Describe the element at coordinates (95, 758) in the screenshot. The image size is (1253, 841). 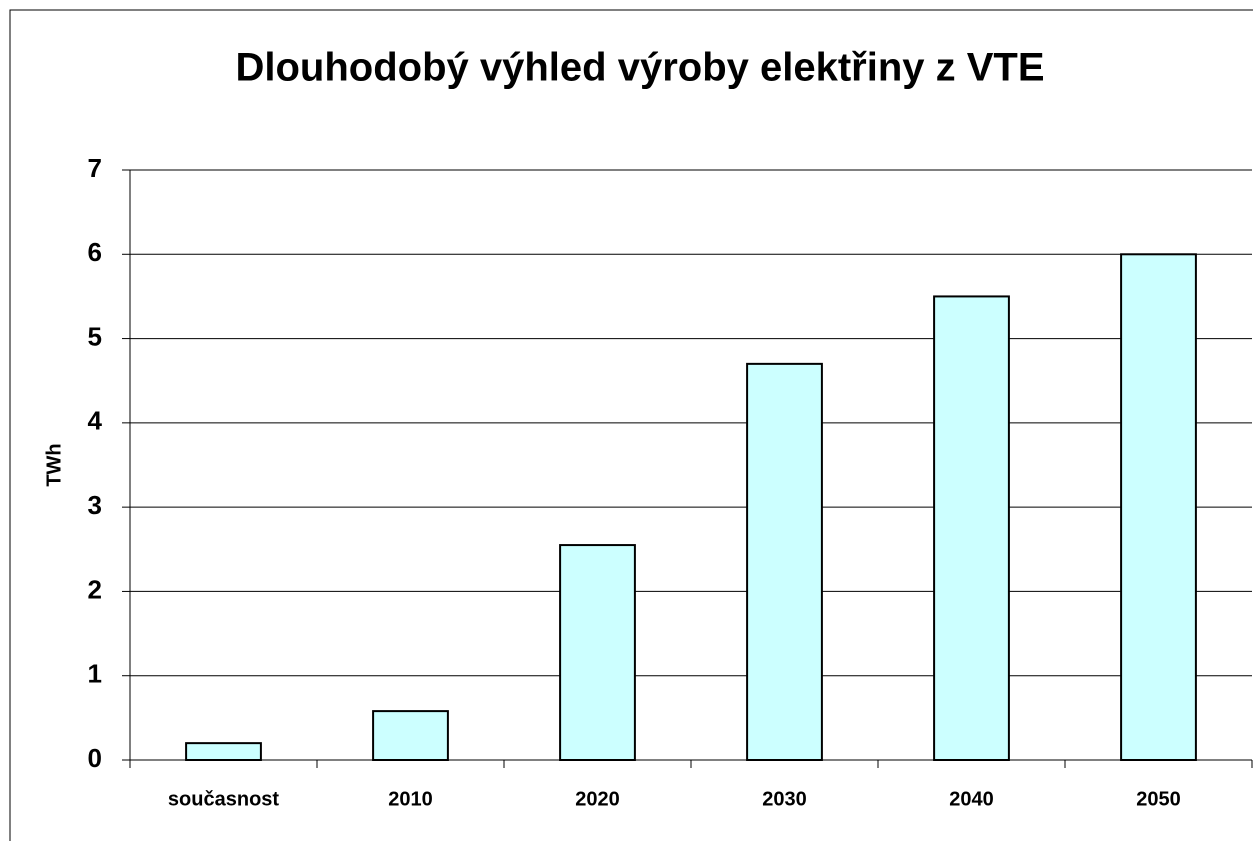
I see `y-tick-label: 0` at that location.